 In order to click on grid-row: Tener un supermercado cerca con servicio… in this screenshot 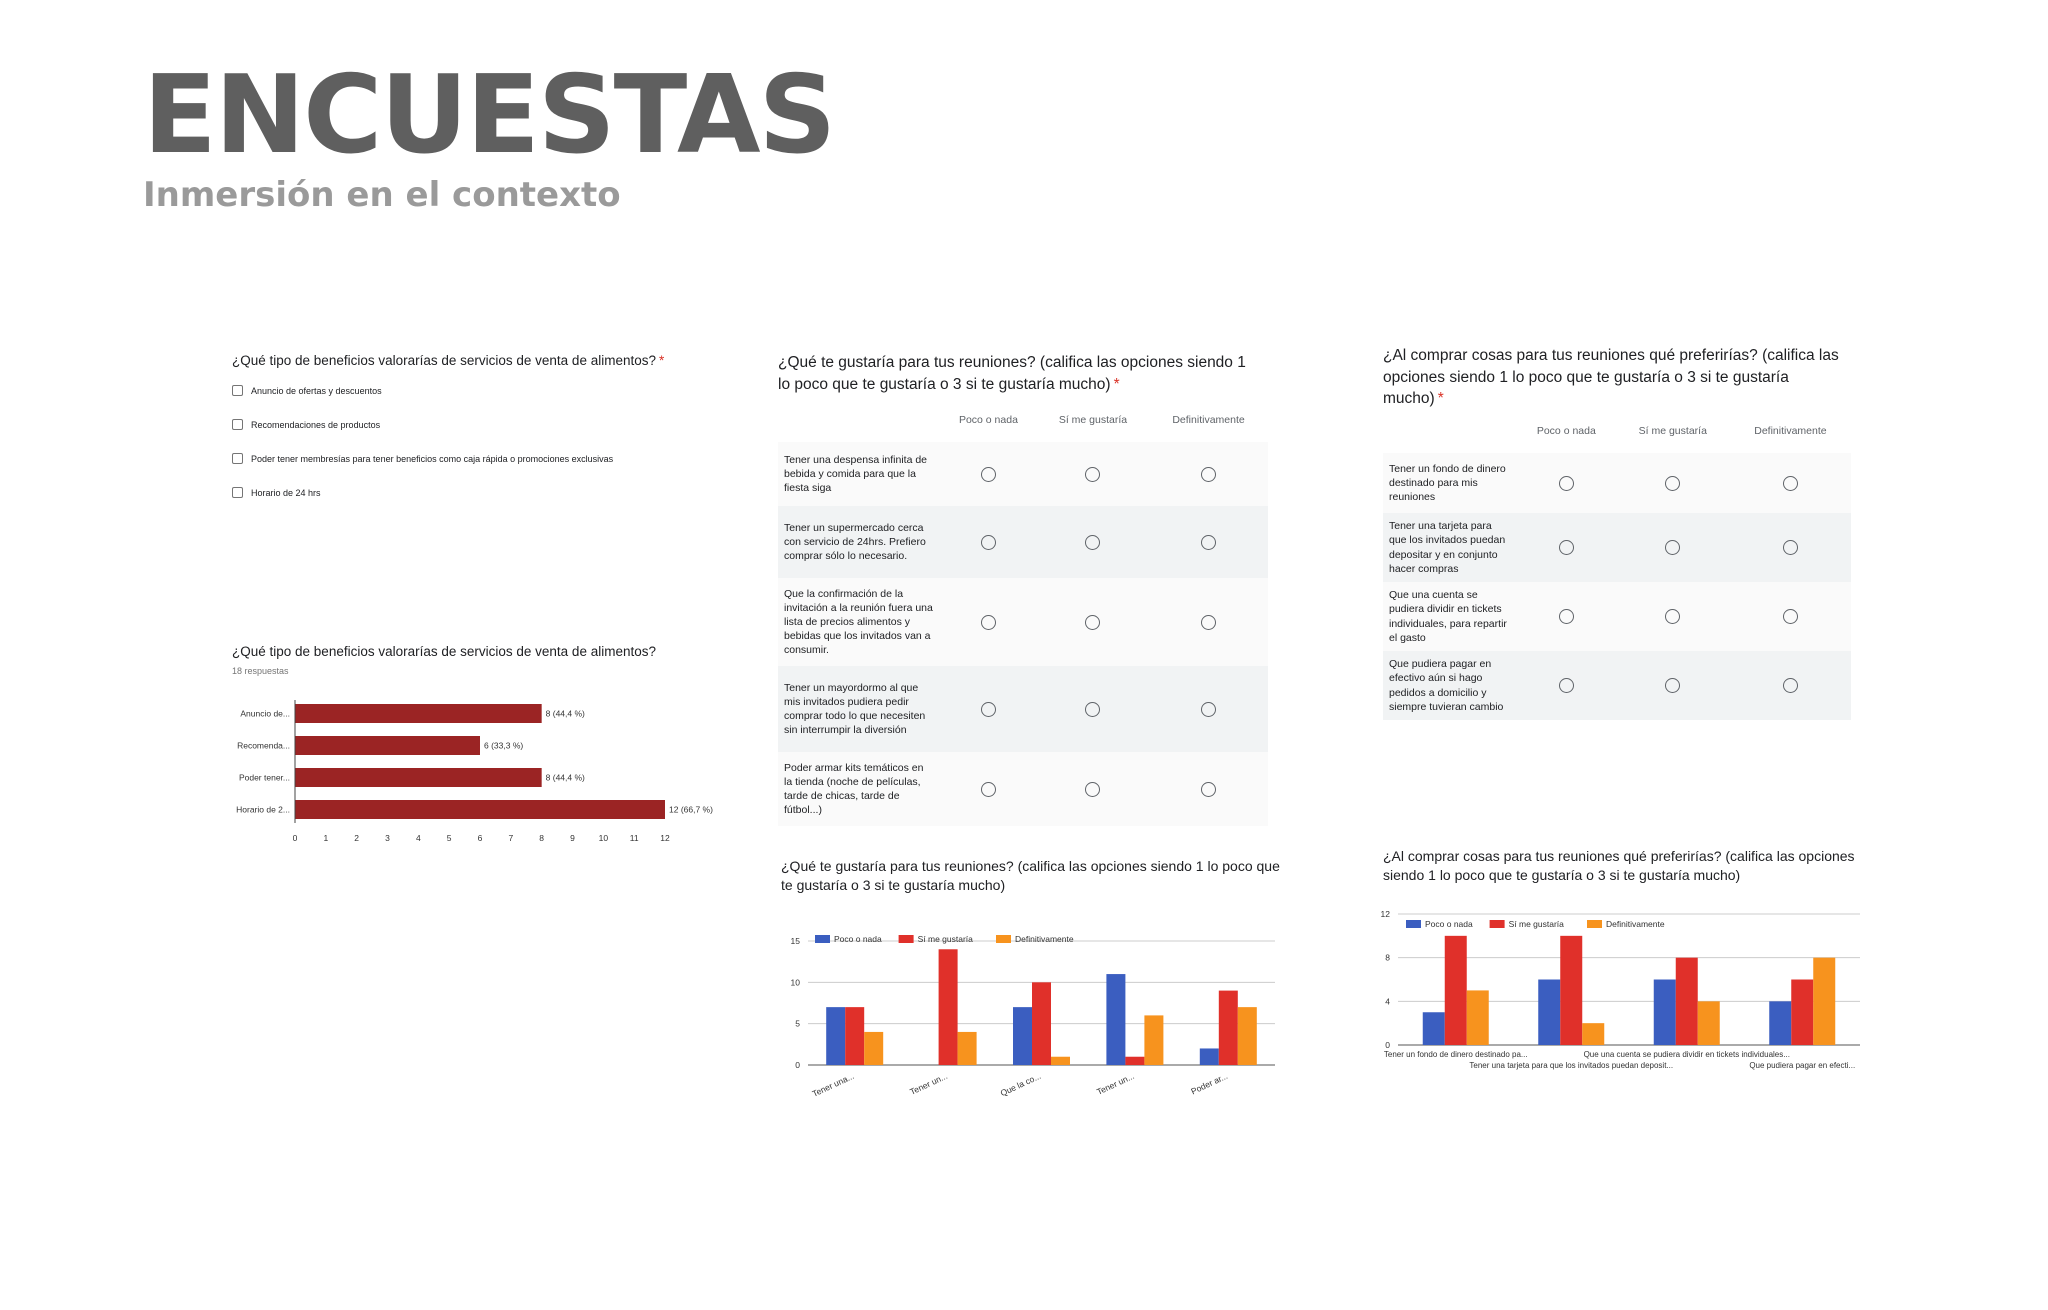, I will do `click(1023, 542)`.